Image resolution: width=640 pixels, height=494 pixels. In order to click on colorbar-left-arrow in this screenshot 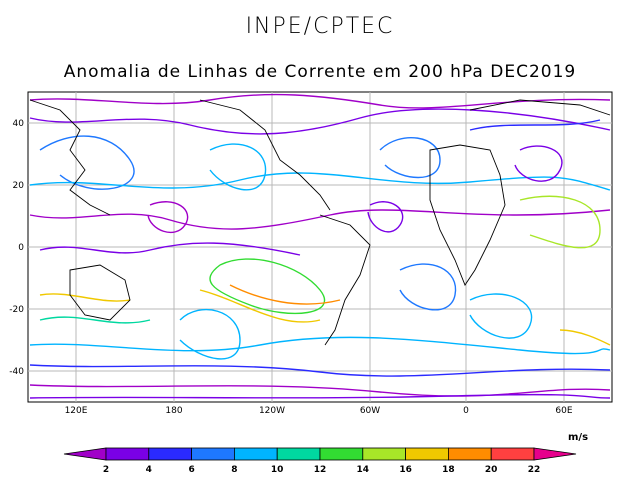, I will do `click(85, 454)`.